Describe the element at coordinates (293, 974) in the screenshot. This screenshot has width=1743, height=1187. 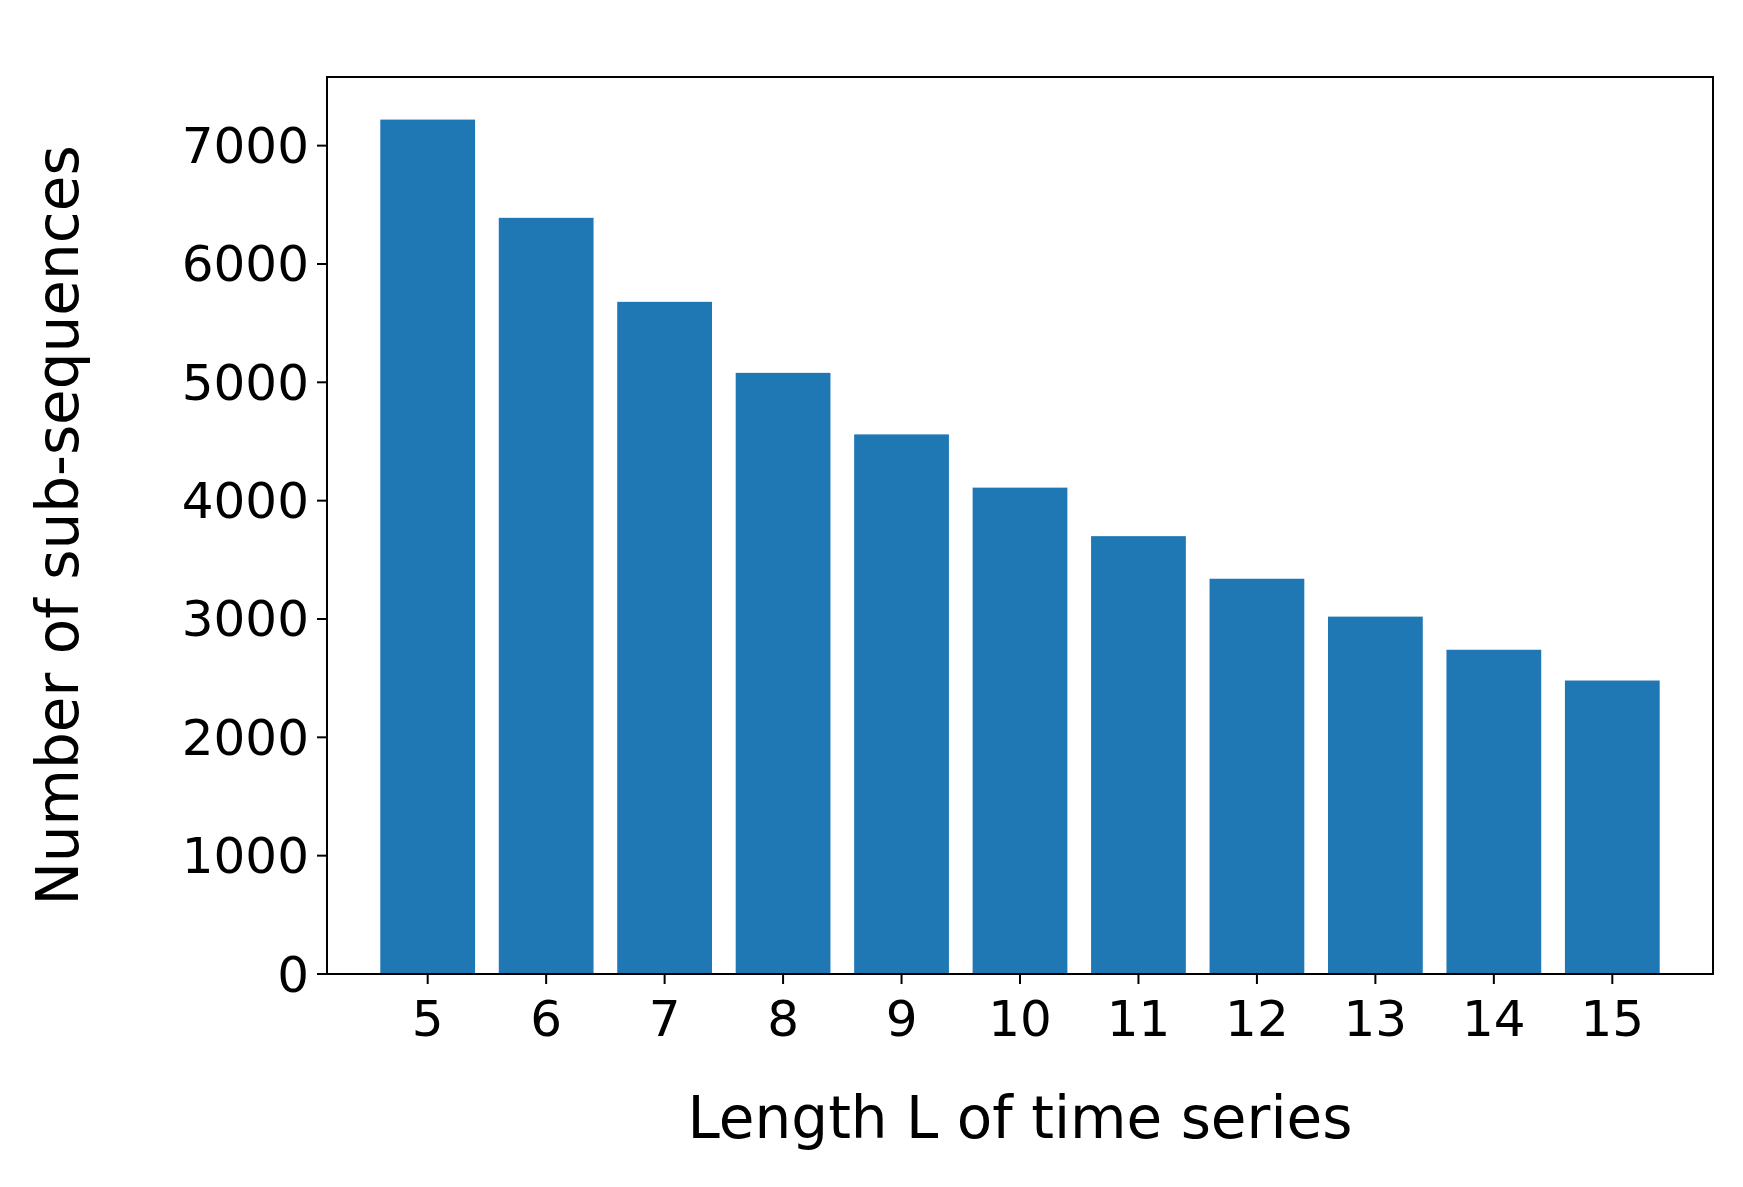
I see `y-tick-label: 0` at that location.